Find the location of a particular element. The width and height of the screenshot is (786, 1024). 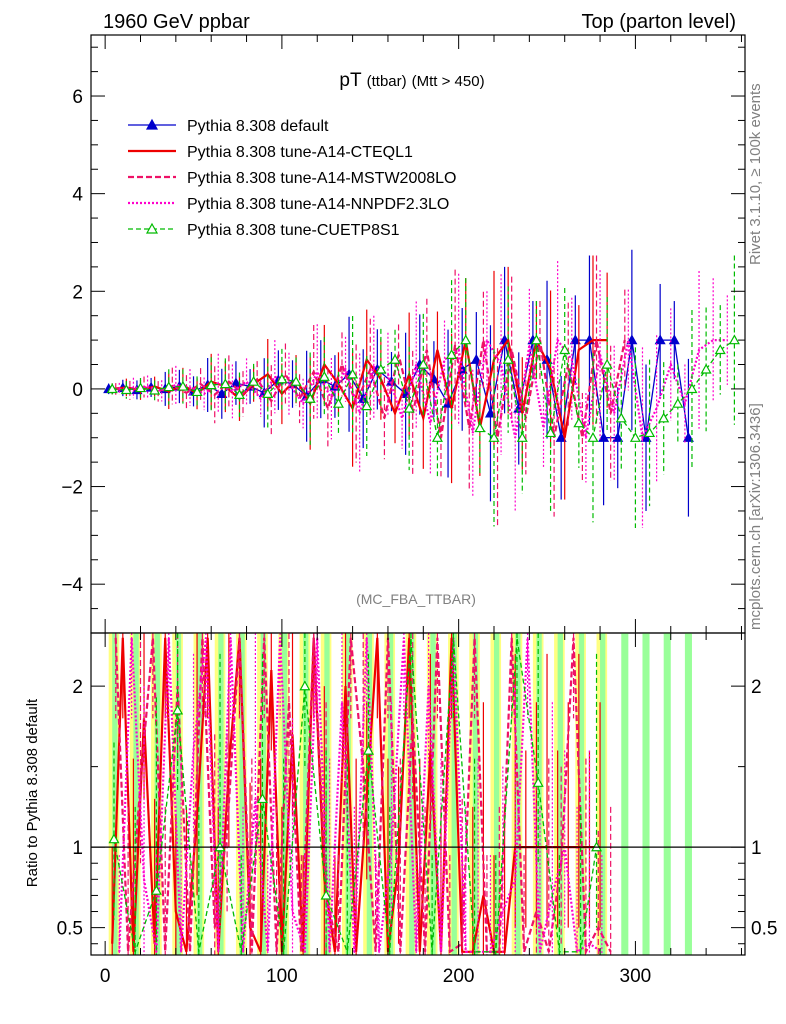

main-ytick-label: −4 is located at coordinates (72, 585).